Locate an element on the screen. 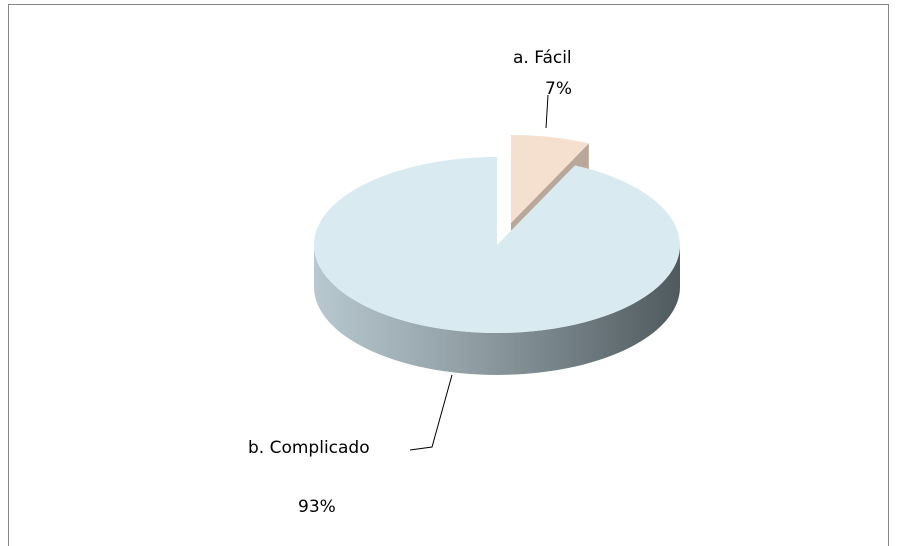  slice-label: a. Fácil is located at coordinates (542, 58).